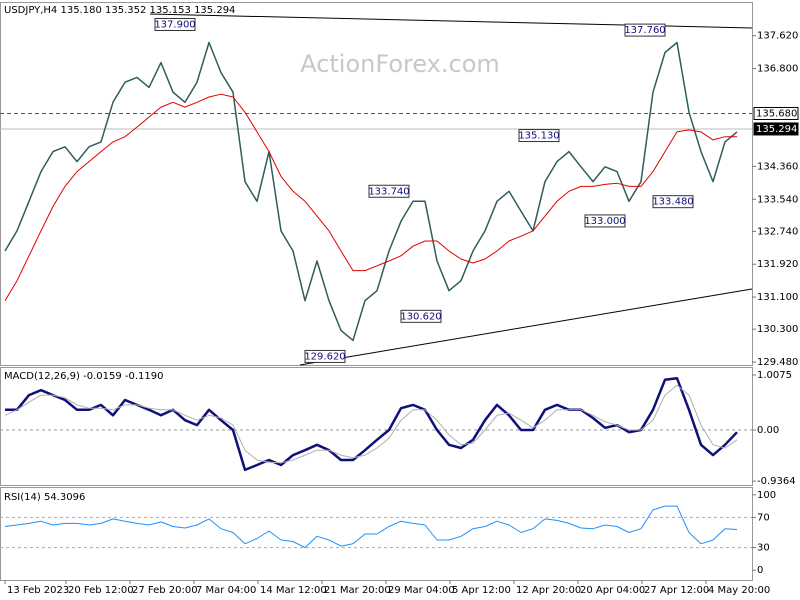 Image resolution: width=800 pixels, height=600 pixels. Describe the element at coordinates (293, 590) in the screenshot. I see `x-tick-label: 14 Mar 12:00` at that location.